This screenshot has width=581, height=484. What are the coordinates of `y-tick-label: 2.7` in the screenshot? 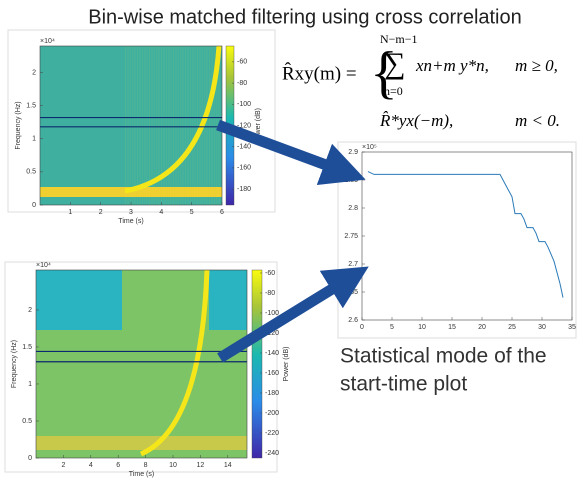 It's located at (353, 264).